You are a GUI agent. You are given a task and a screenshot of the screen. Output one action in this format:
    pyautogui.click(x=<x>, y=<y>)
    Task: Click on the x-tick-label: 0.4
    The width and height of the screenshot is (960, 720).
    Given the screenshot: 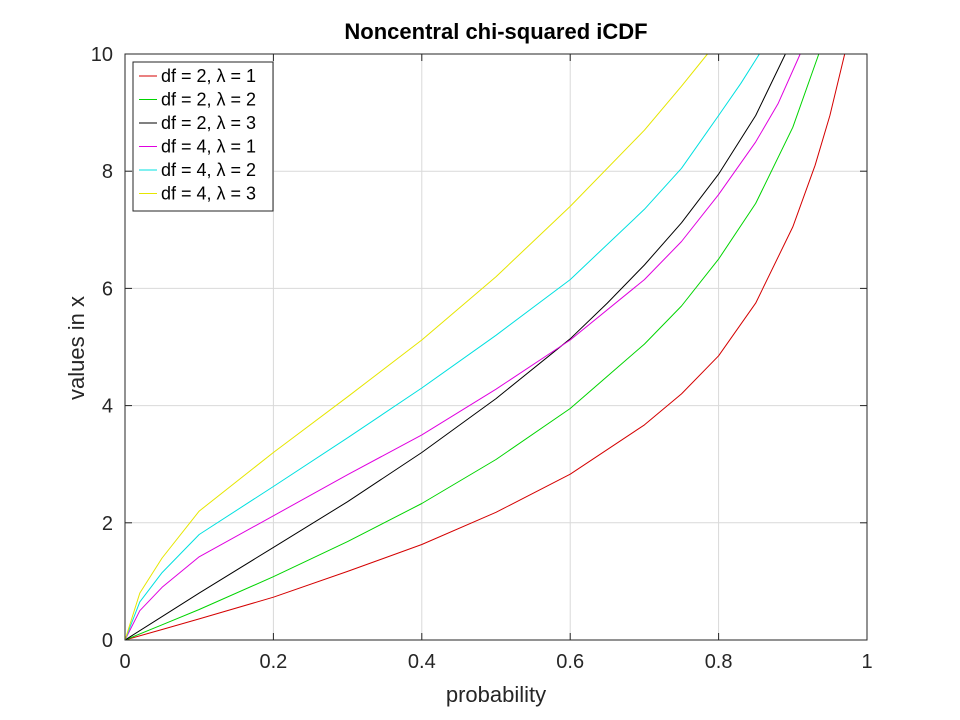 What is the action you would take?
    pyautogui.click(x=422, y=662)
    